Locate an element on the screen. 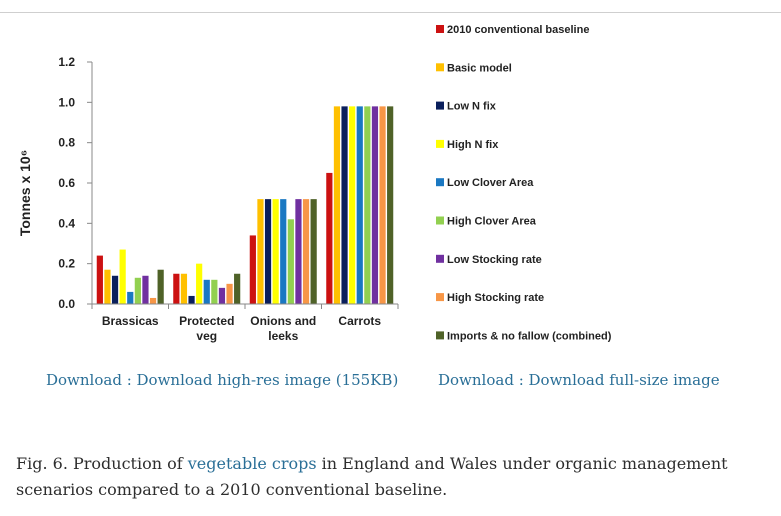 The image size is (781, 516). legend-label: Imports & no fallow (combined) is located at coordinates (529, 336).